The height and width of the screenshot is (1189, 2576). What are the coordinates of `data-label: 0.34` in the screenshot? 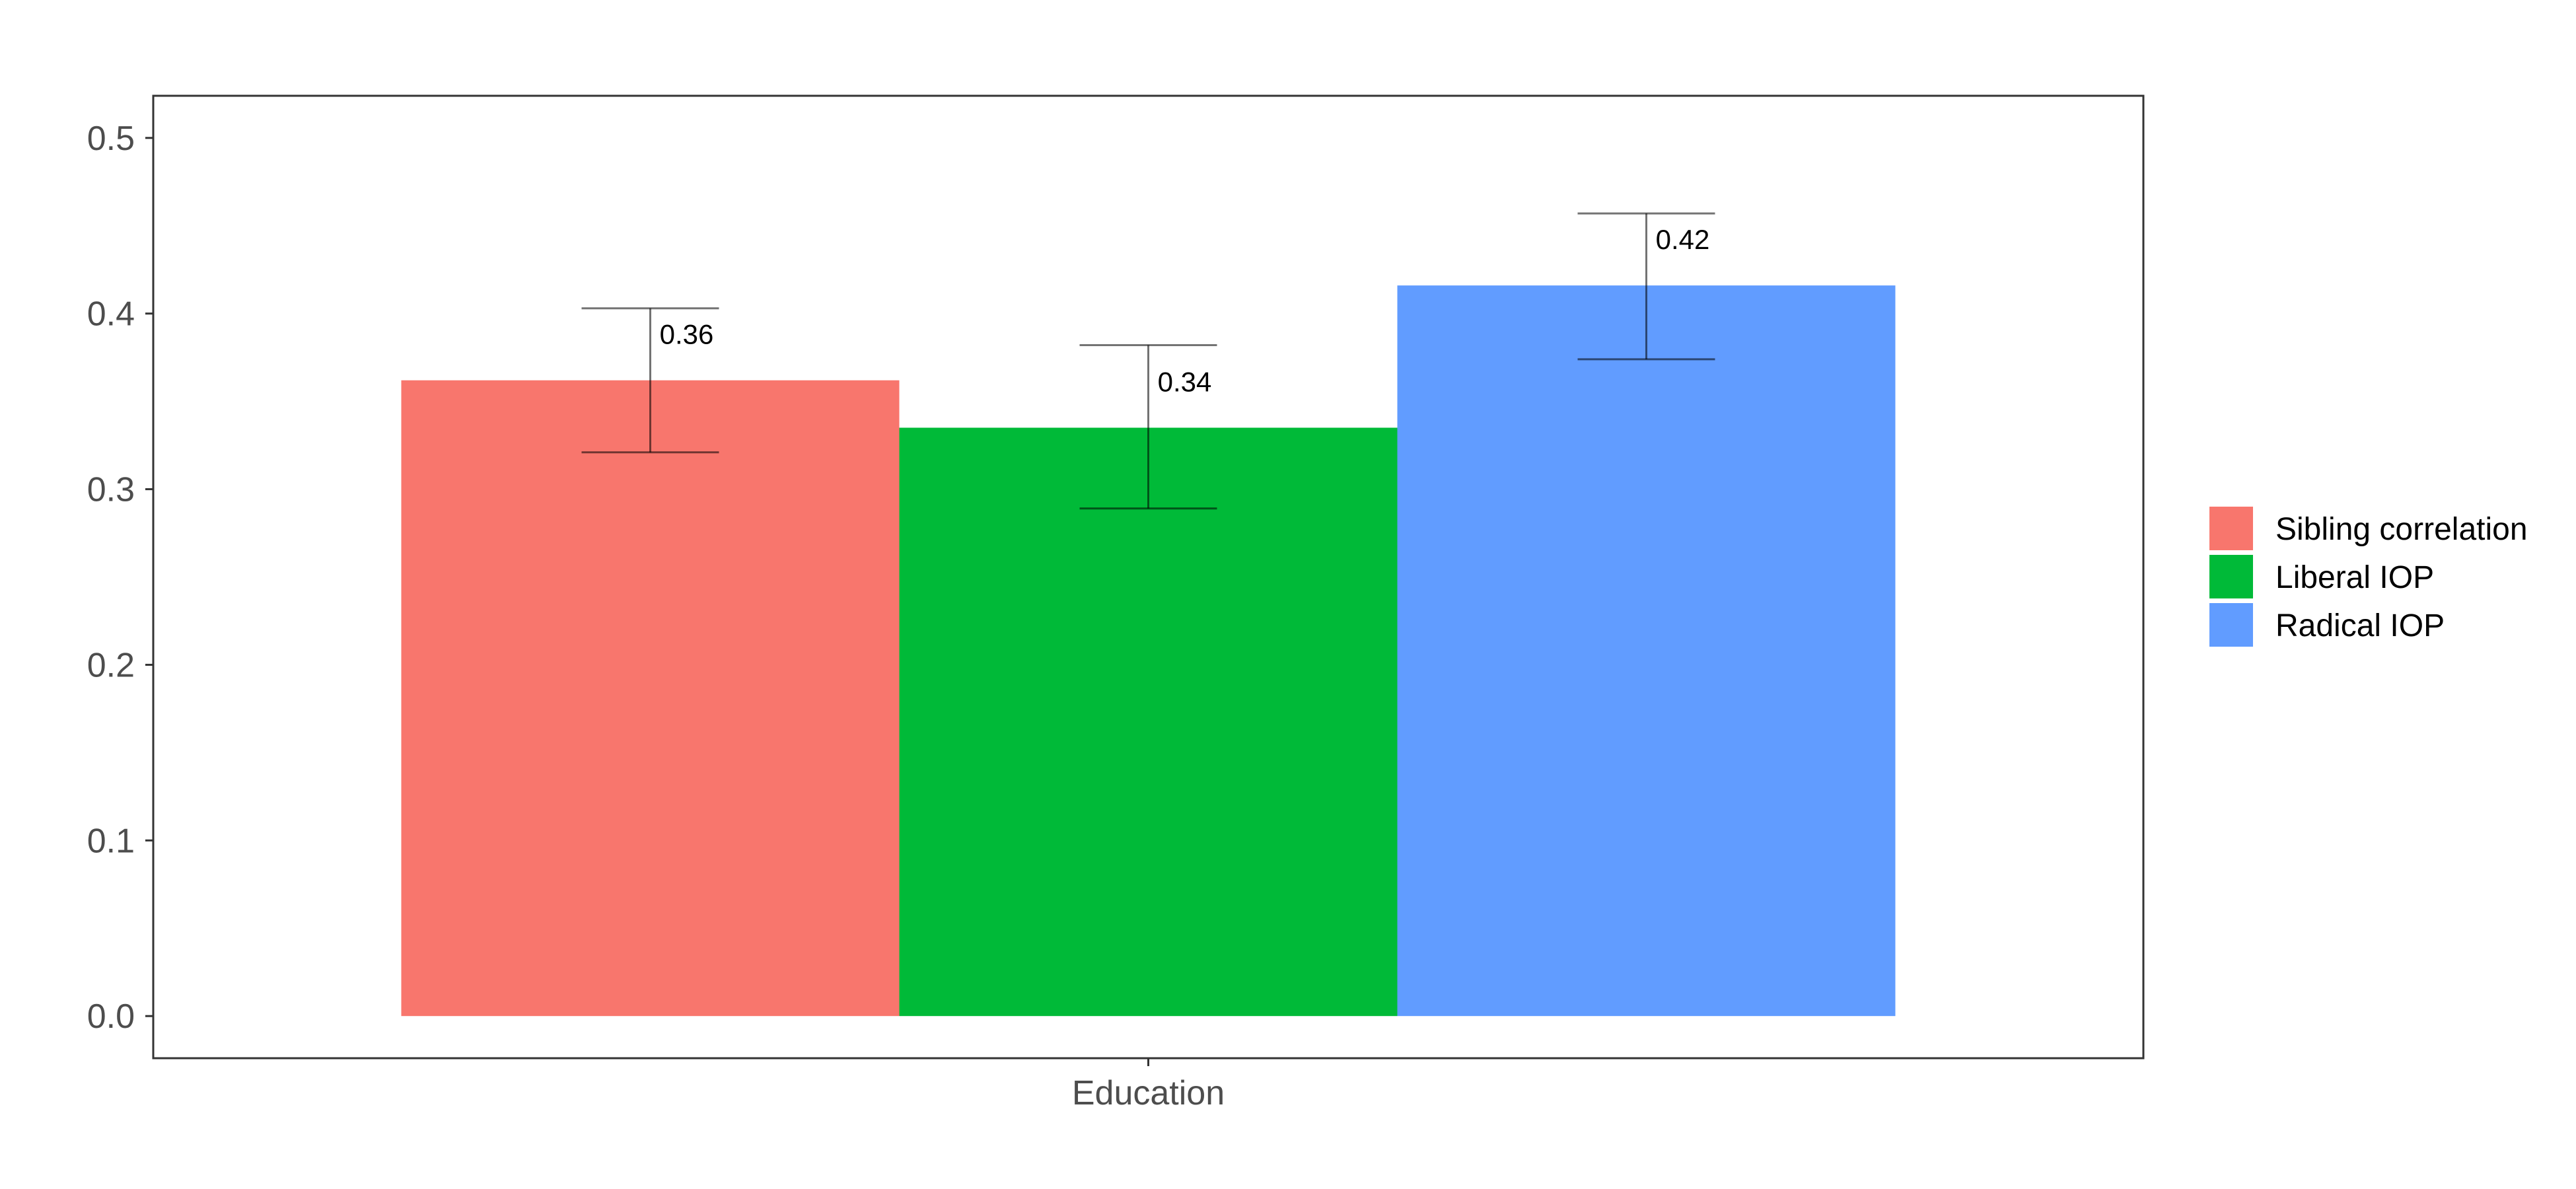 It's located at (1185, 382).